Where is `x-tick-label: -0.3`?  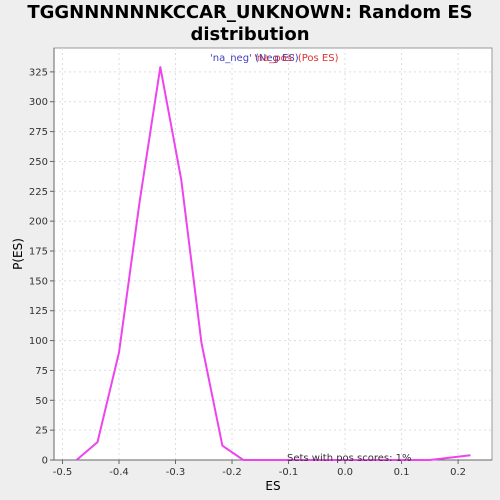
x-tick-label: -0.3 is located at coordinates (176, 472).